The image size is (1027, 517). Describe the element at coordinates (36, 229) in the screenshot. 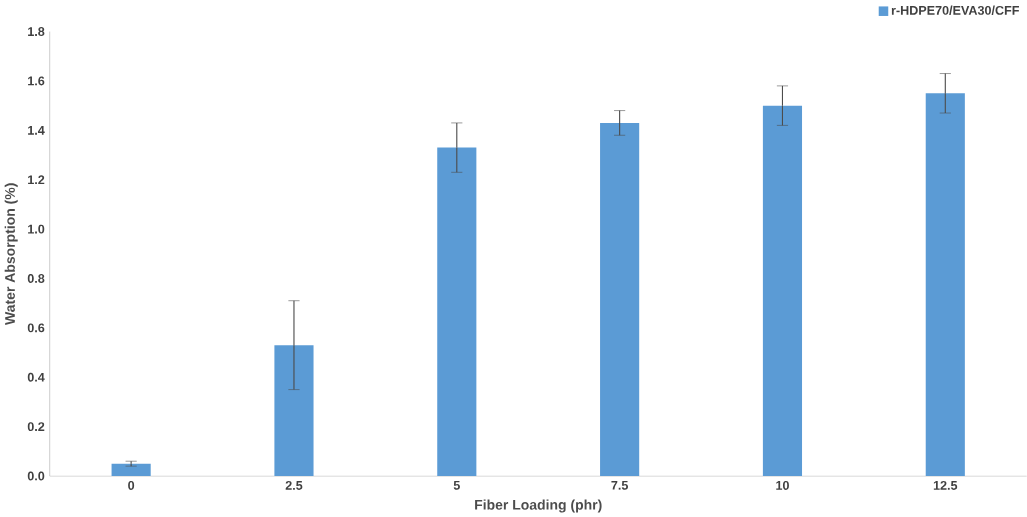

I see `y-tick-label: 1.0` at that location.